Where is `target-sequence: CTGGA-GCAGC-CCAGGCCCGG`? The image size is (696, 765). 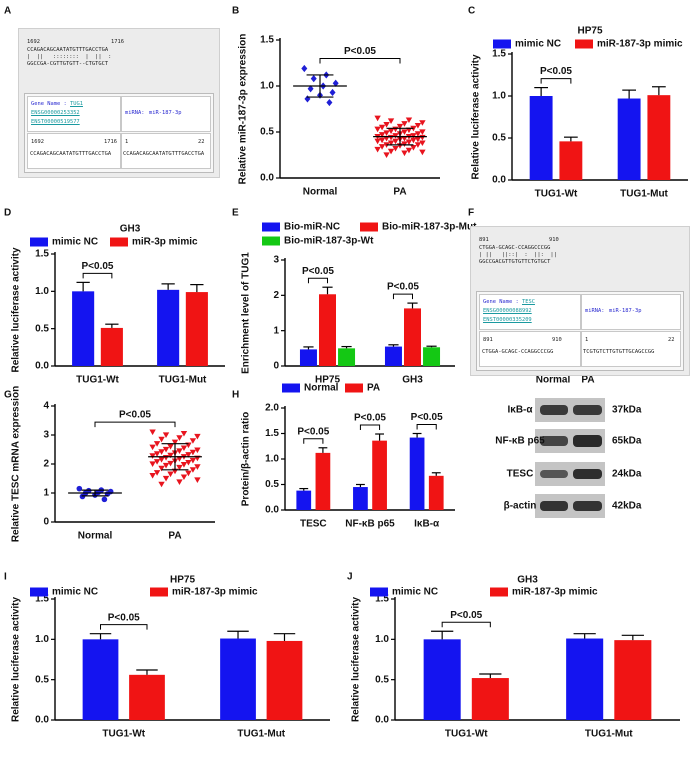
target-sequence: CTGGA-GCAGC-CCAGGCCCGG is located at coordinates (515, 248).